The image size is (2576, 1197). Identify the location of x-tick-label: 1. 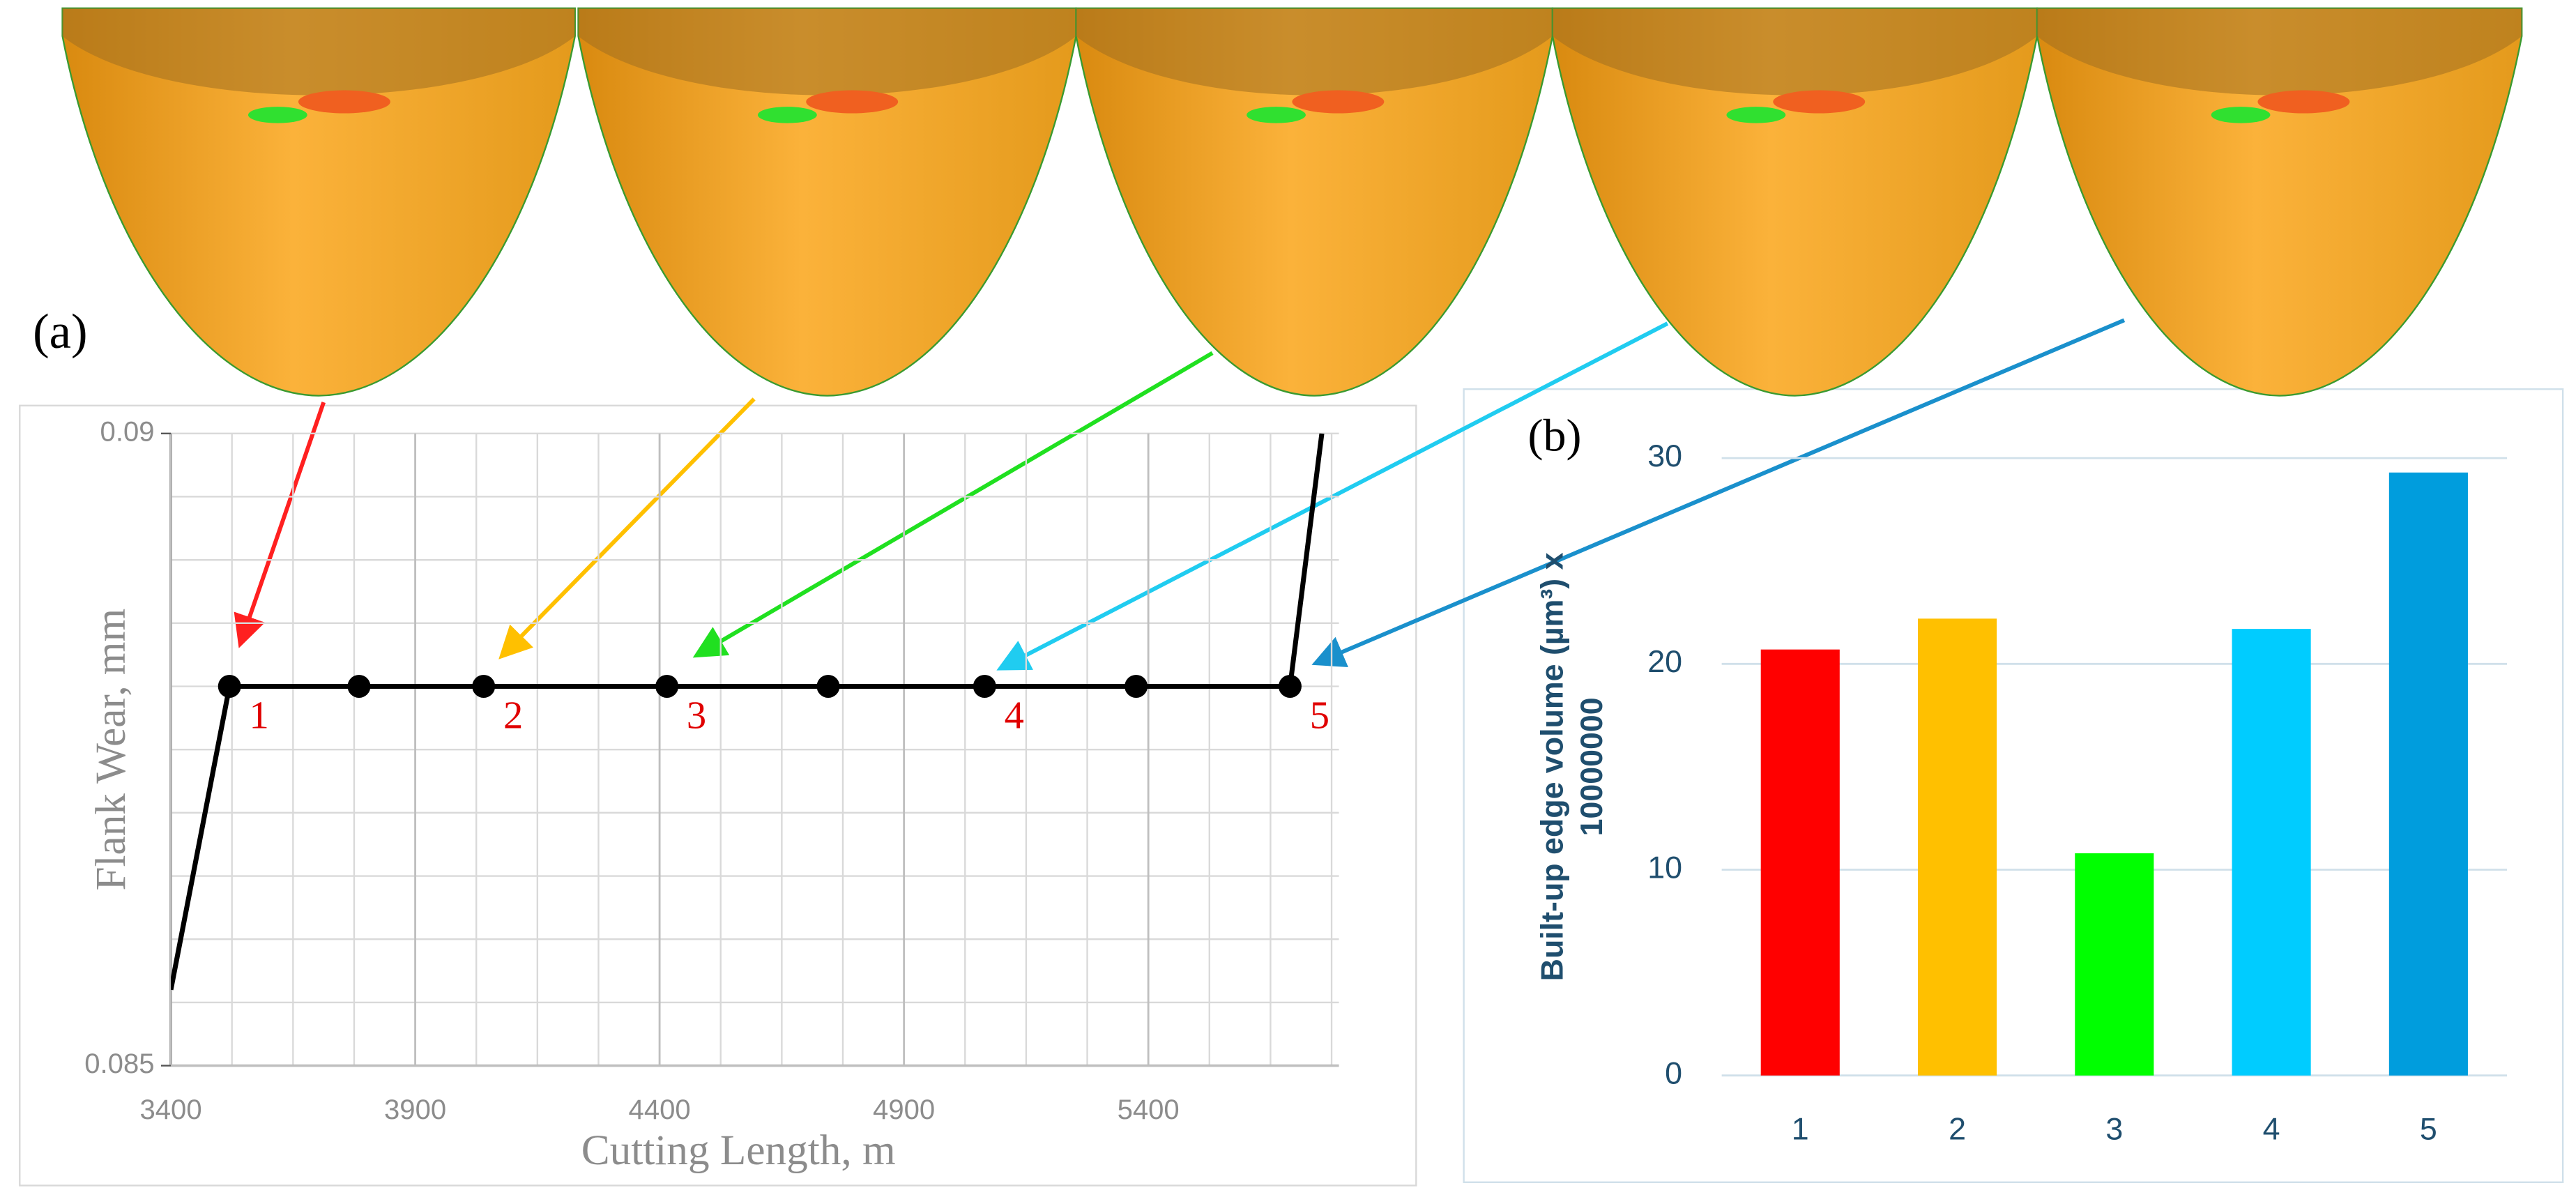
(1801, 1129).